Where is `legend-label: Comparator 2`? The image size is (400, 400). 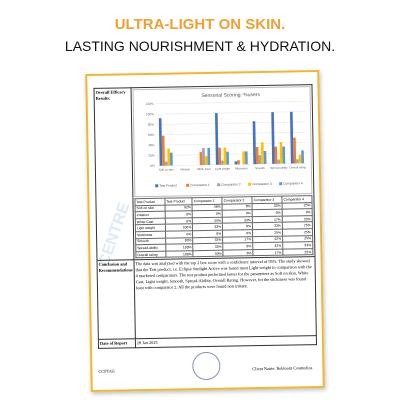 legend-label: Comparator 2 is located at coordinates (231, 184).